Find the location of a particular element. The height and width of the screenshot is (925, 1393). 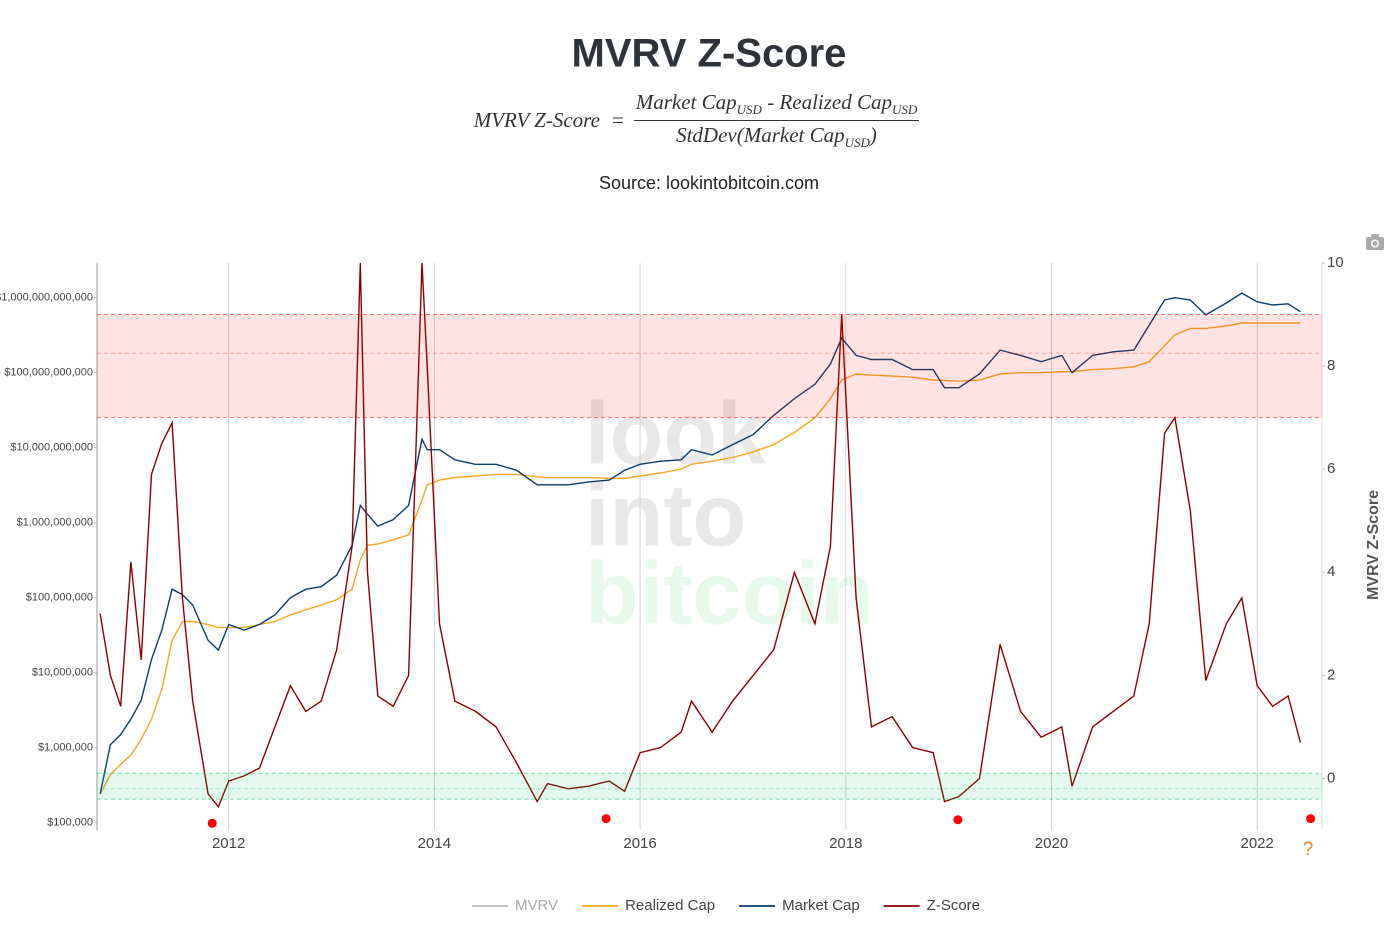

y2-tick-label: 6 is located at coordinates (1331, 468).